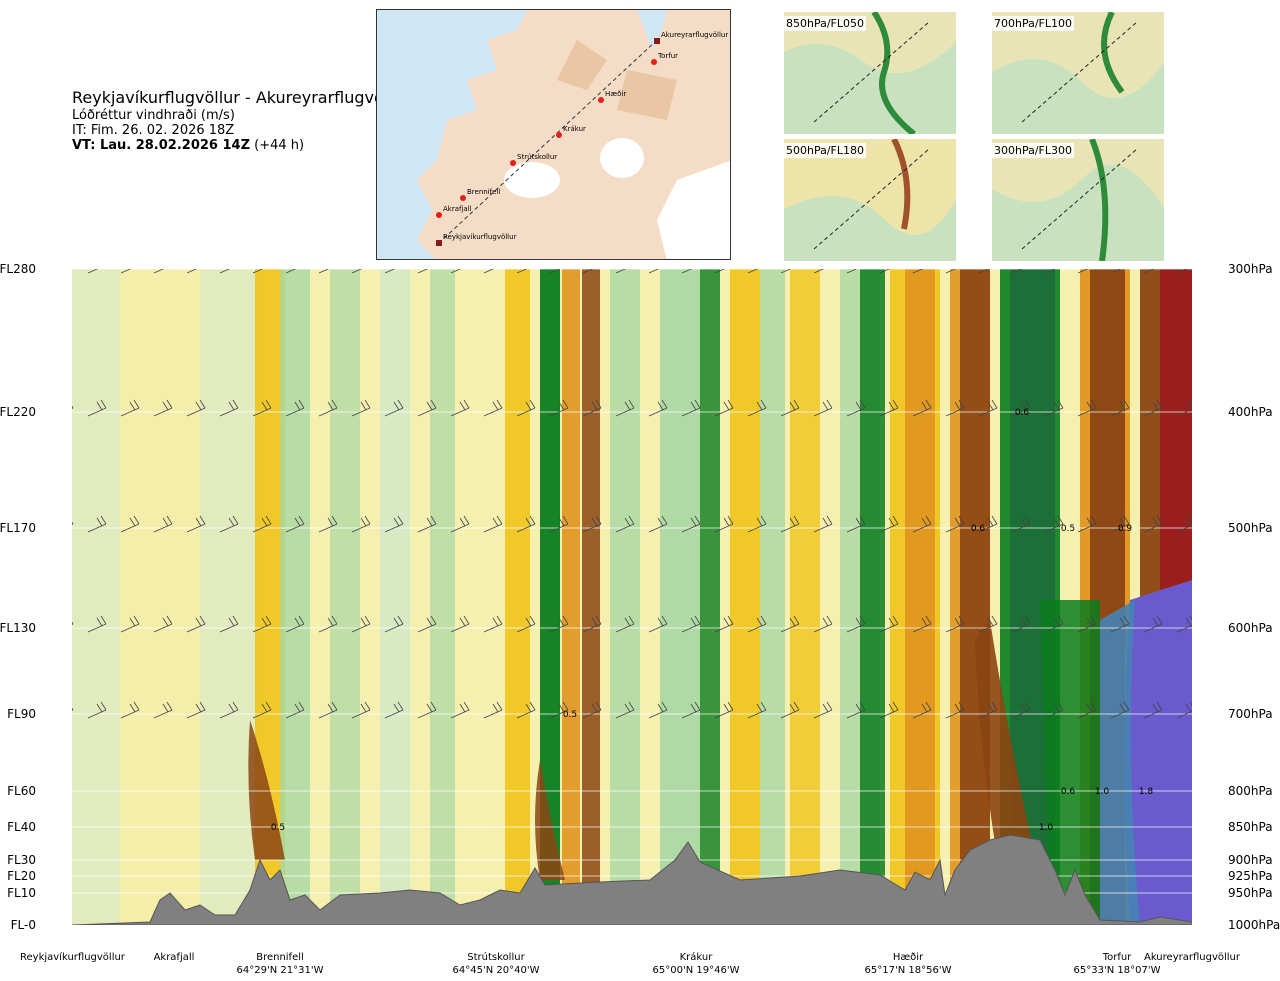  I want to click on terrain, so click(632, 879).